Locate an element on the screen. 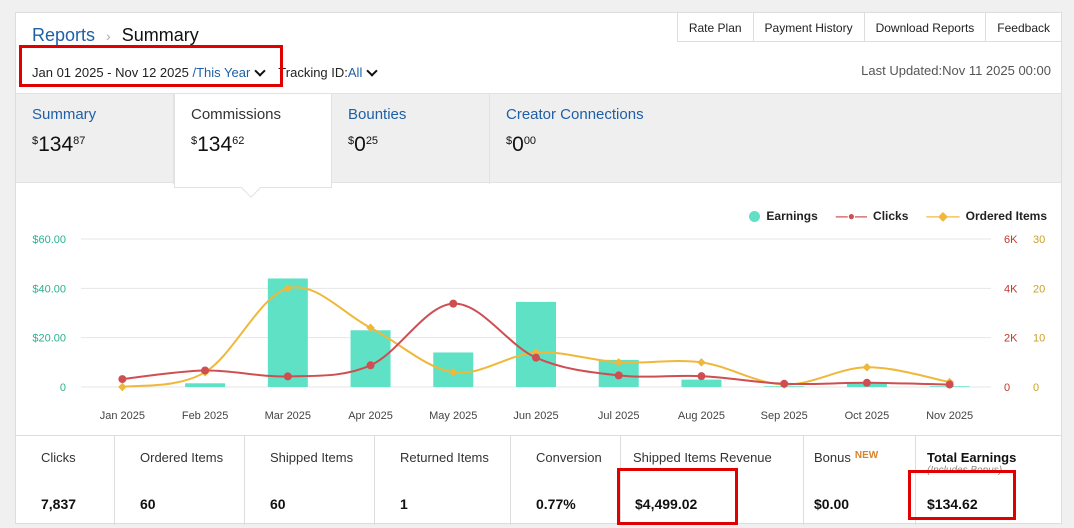  tab-amount: $025 is located at coordinates (363, 144).